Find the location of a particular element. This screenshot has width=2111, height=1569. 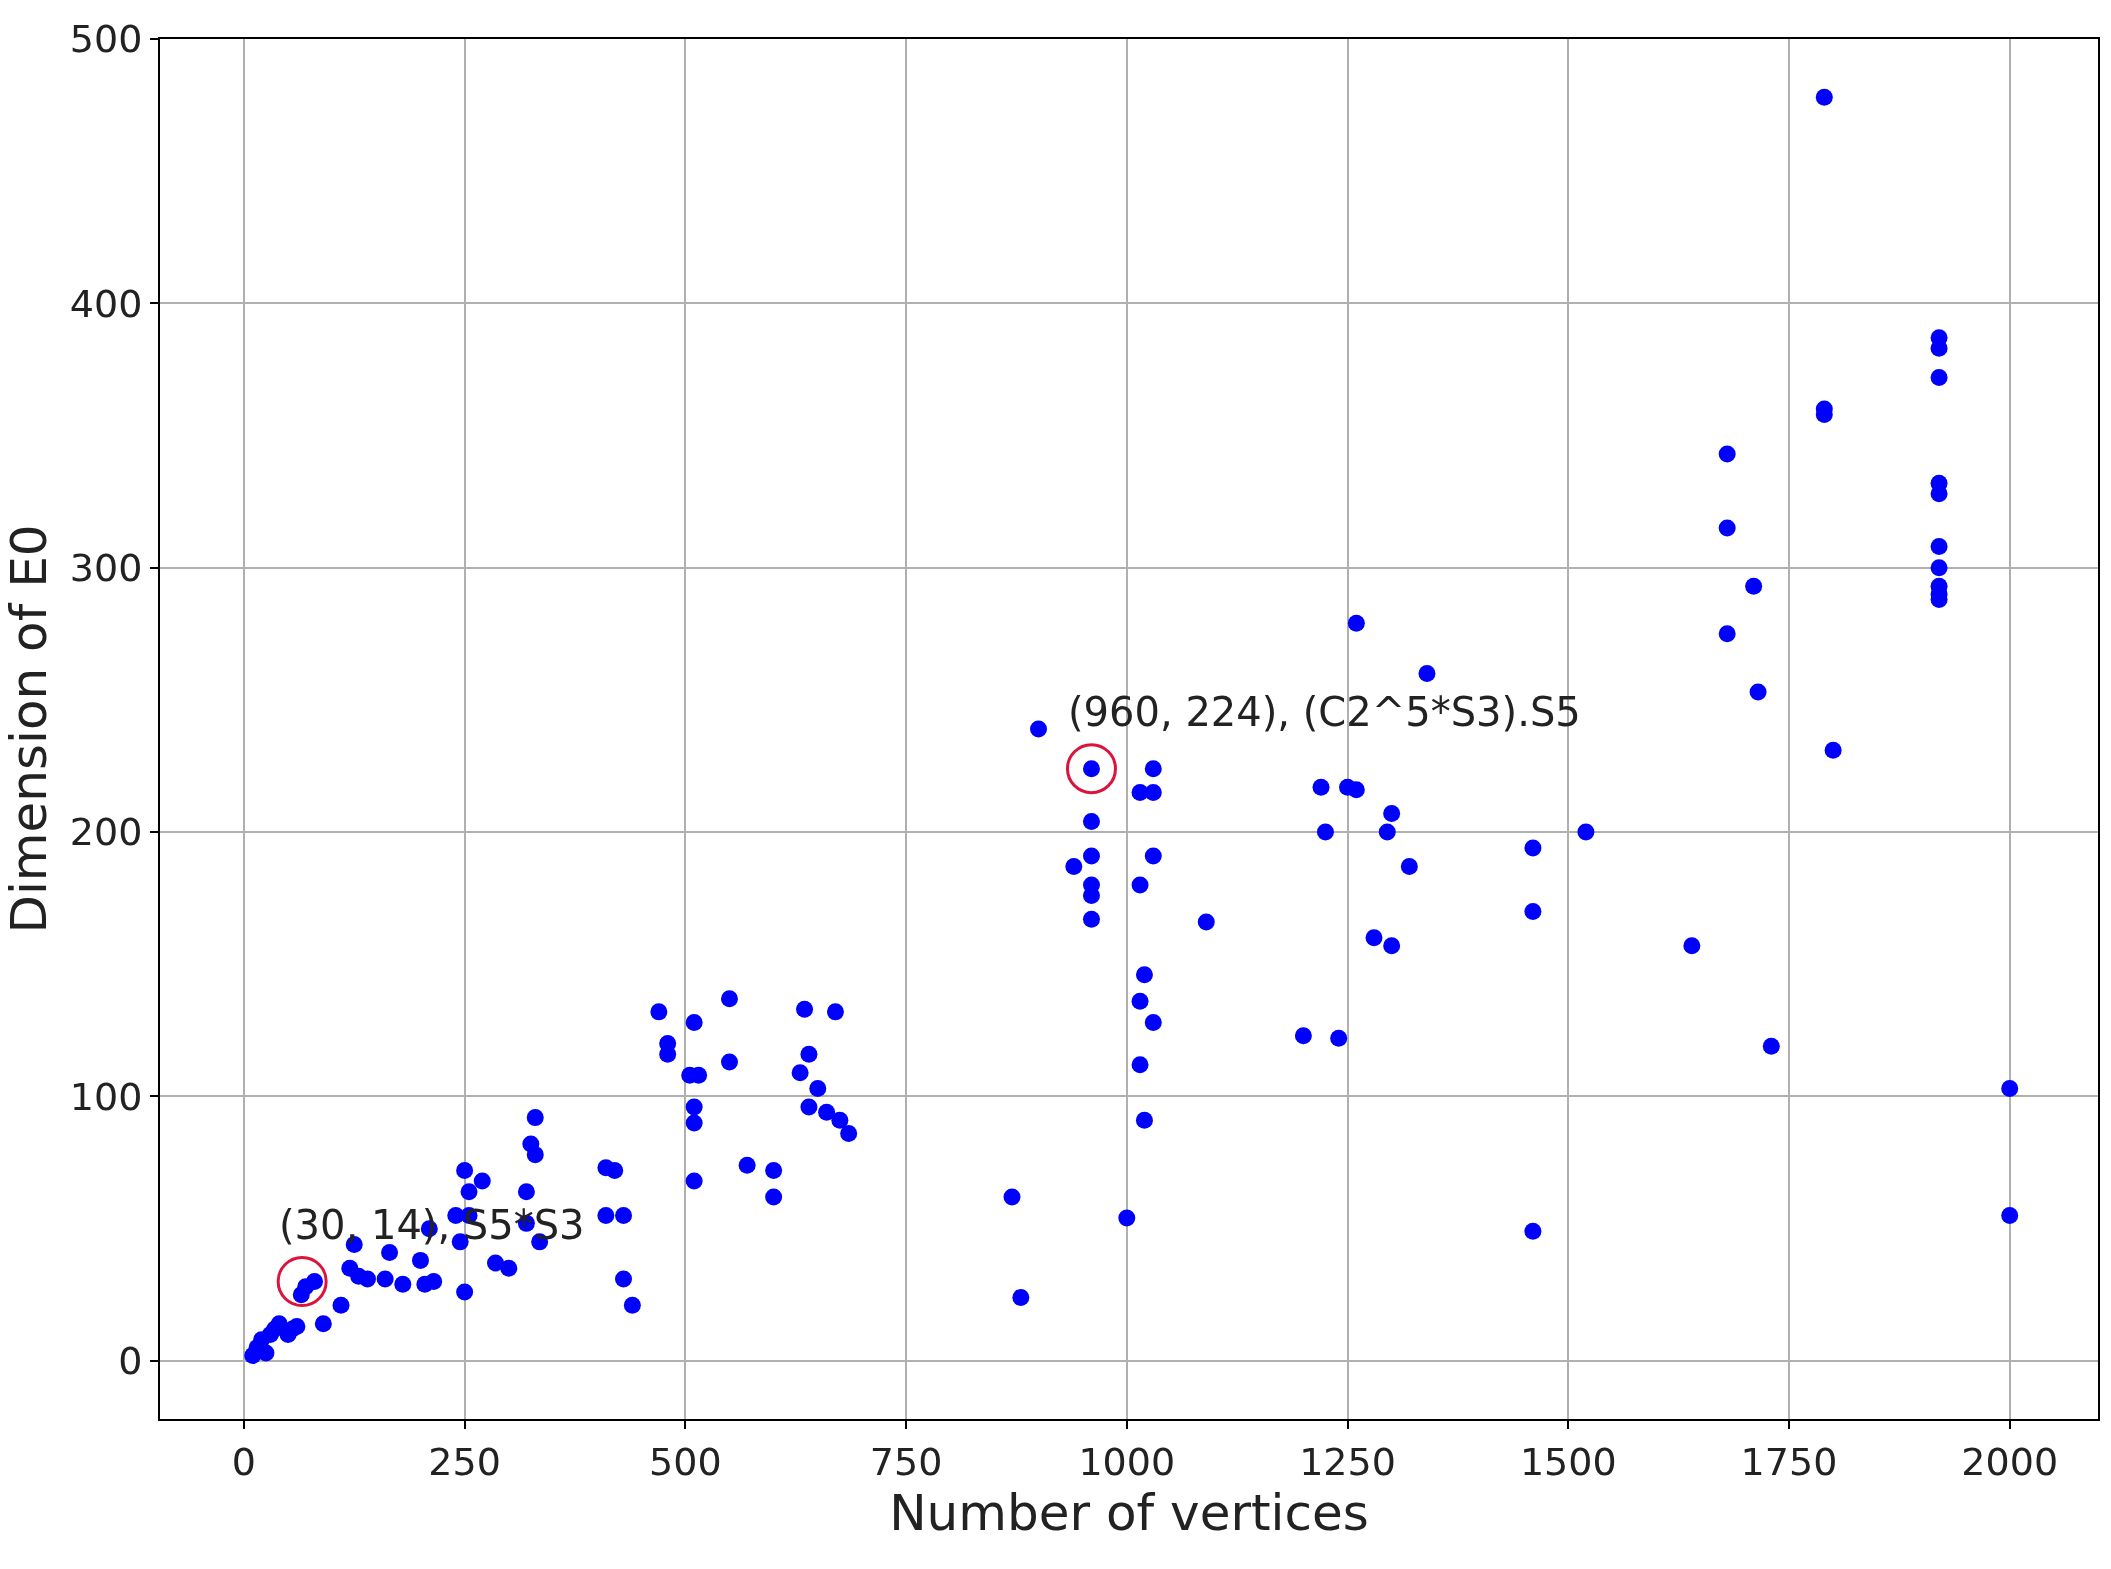

x-tick-label: 750 is located at coordinates (906, 1461).